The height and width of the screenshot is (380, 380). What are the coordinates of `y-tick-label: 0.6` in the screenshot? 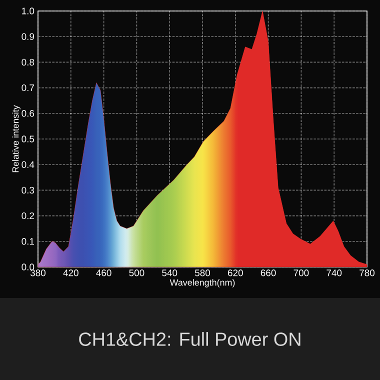 It's located at (28, 113).